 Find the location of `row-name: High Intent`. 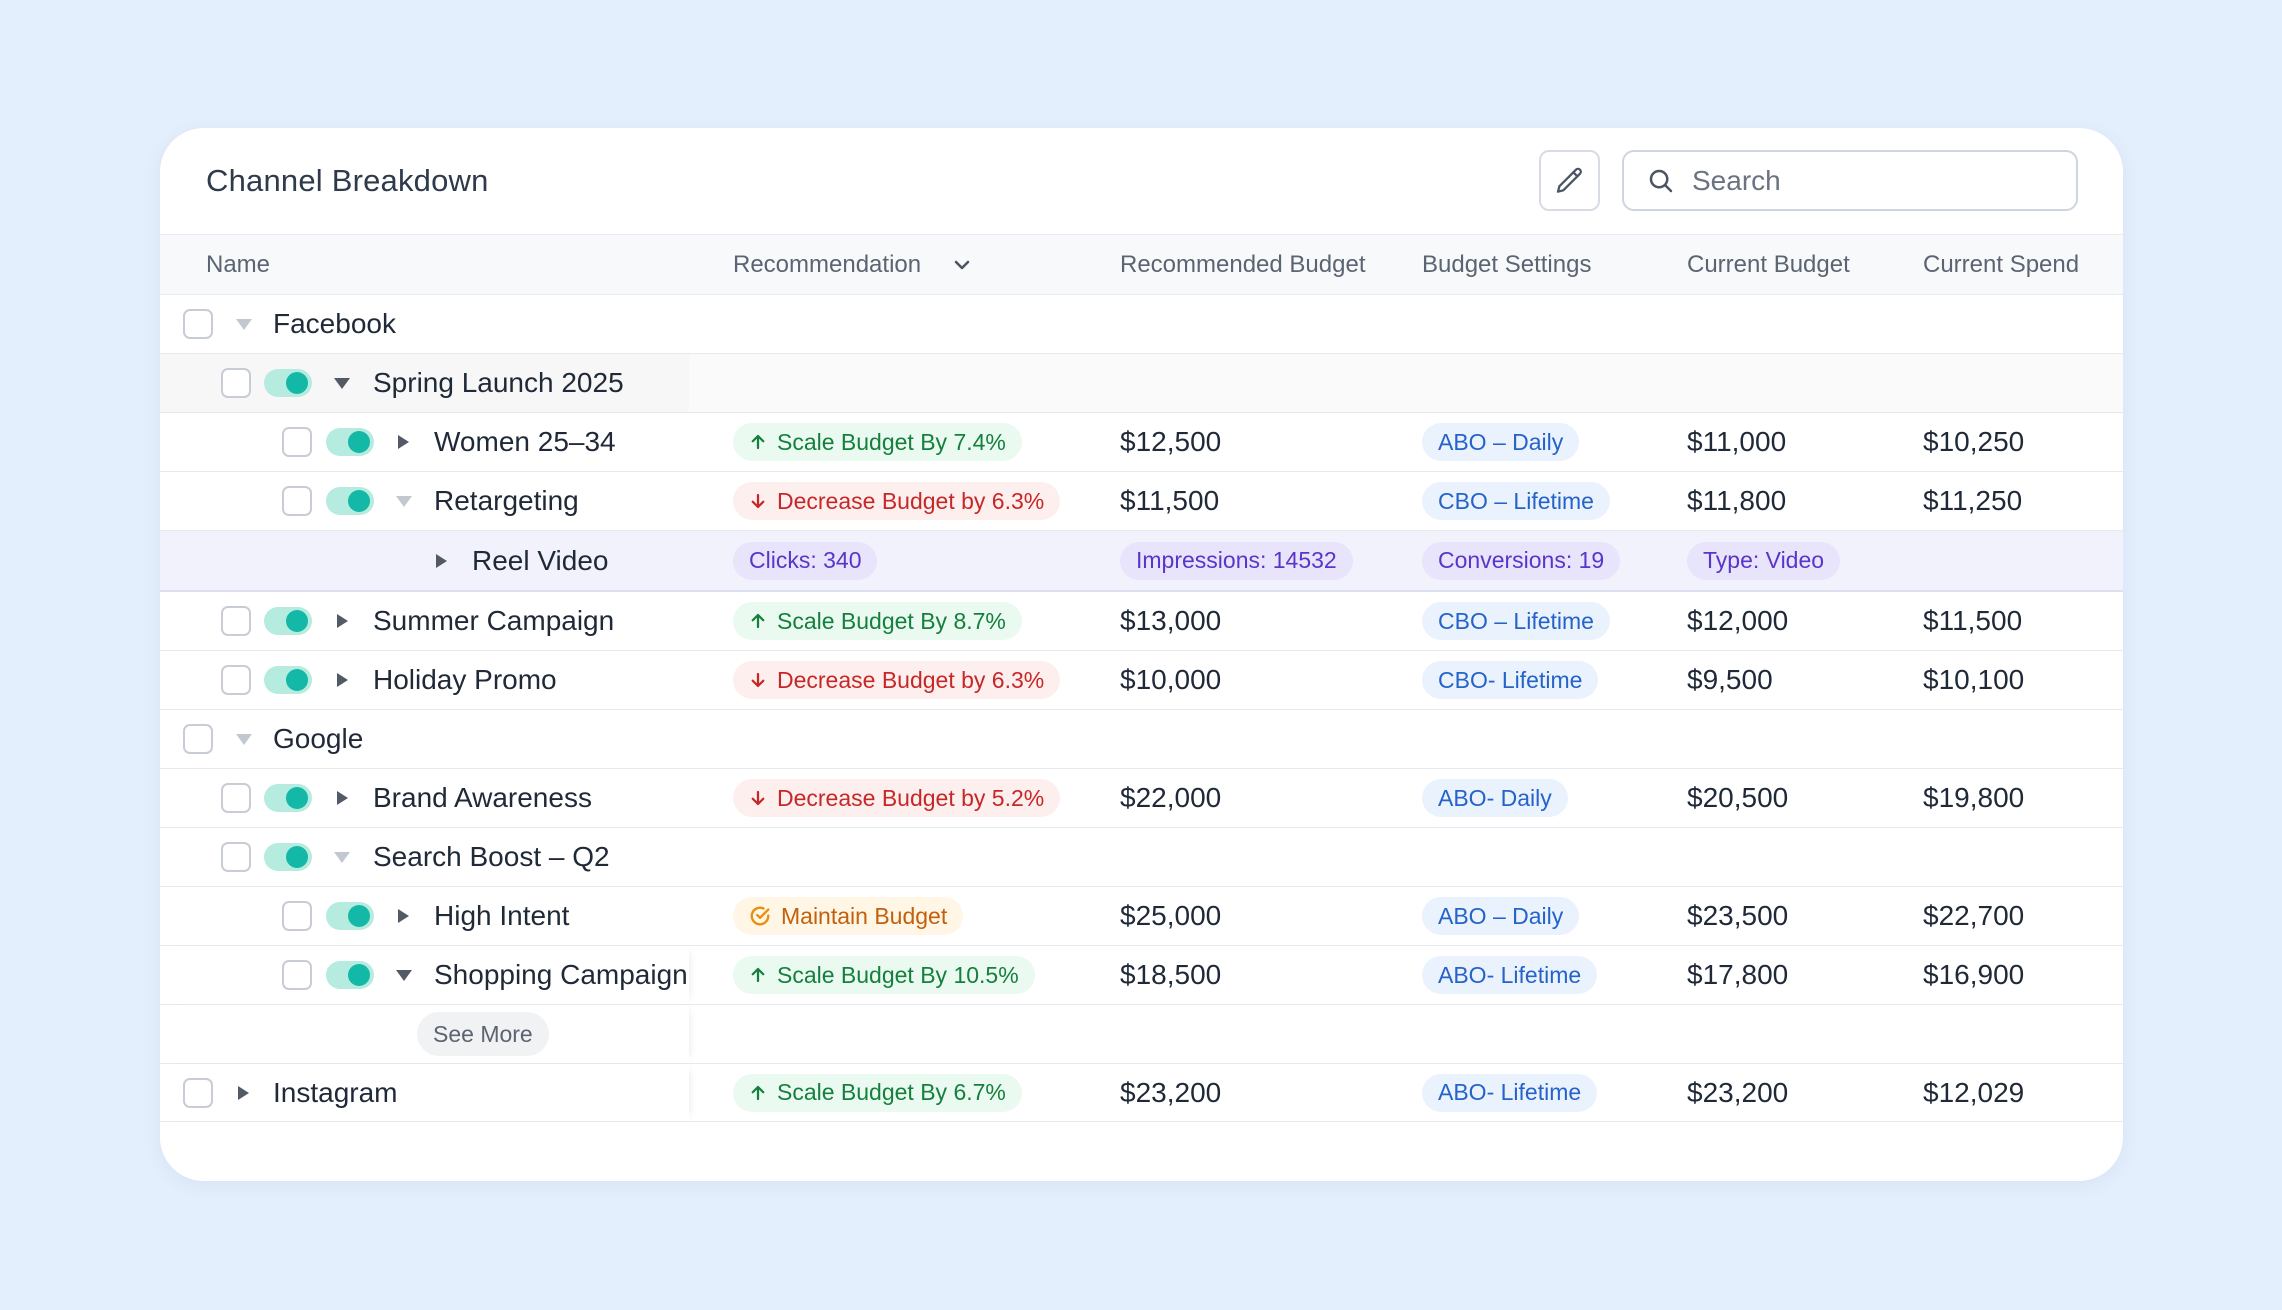

row-name: High Intent is located at coordinates (502, 915).